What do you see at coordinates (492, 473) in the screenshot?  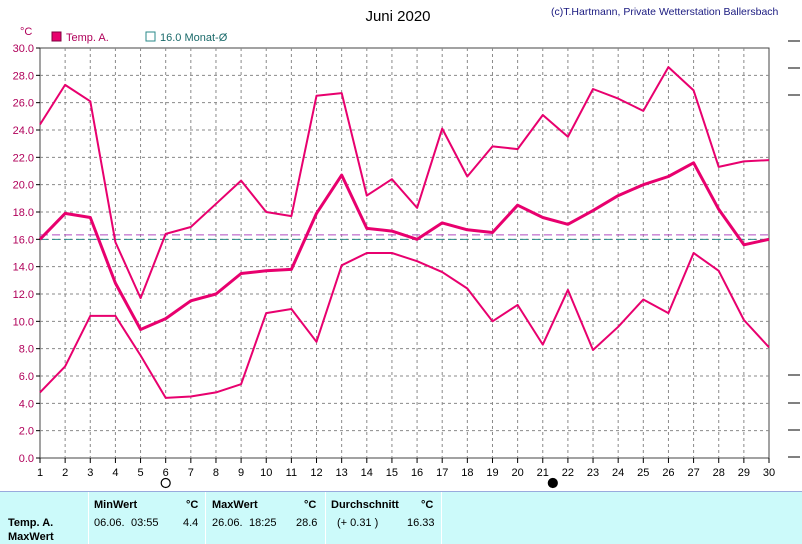 I see `x-tick-label: 19` at bounding box center [492, 473].